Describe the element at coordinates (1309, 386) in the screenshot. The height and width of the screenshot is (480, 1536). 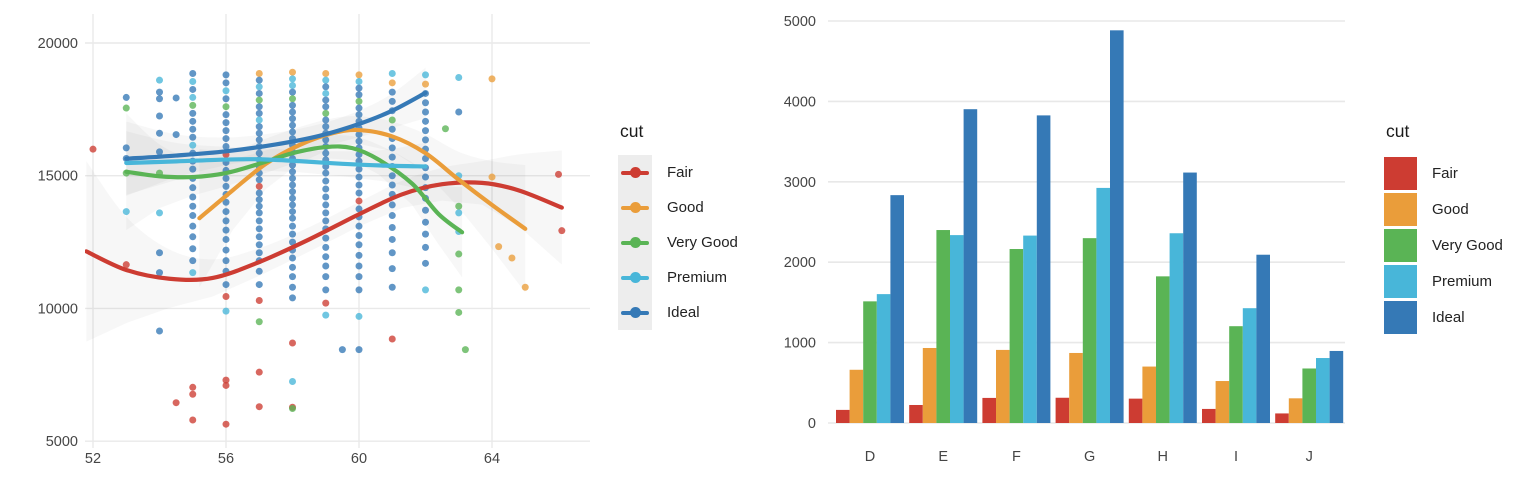
I see `bar-group-J` at that location.